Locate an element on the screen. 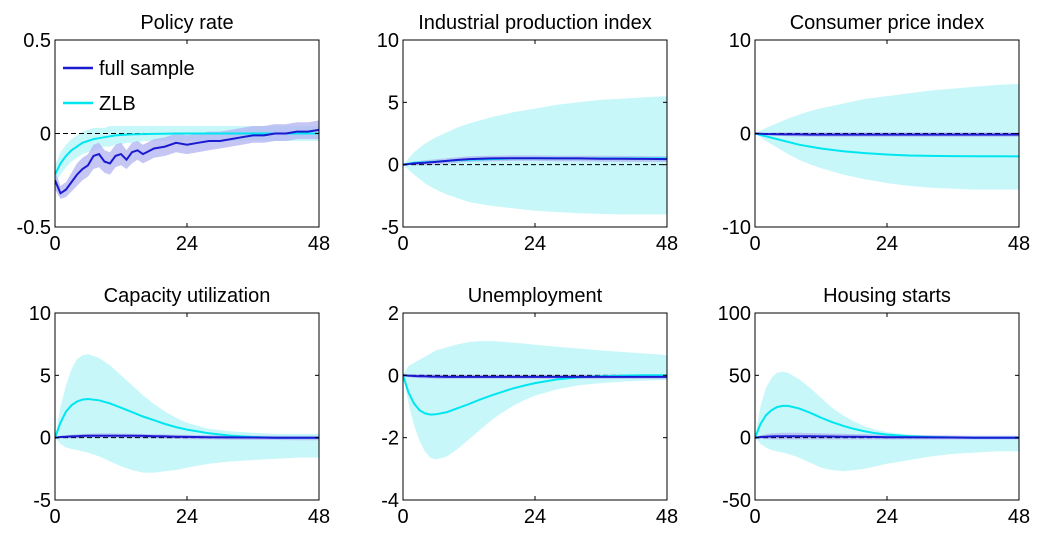  y-tick-label: -0.5 is located at coordinates (34, 228).